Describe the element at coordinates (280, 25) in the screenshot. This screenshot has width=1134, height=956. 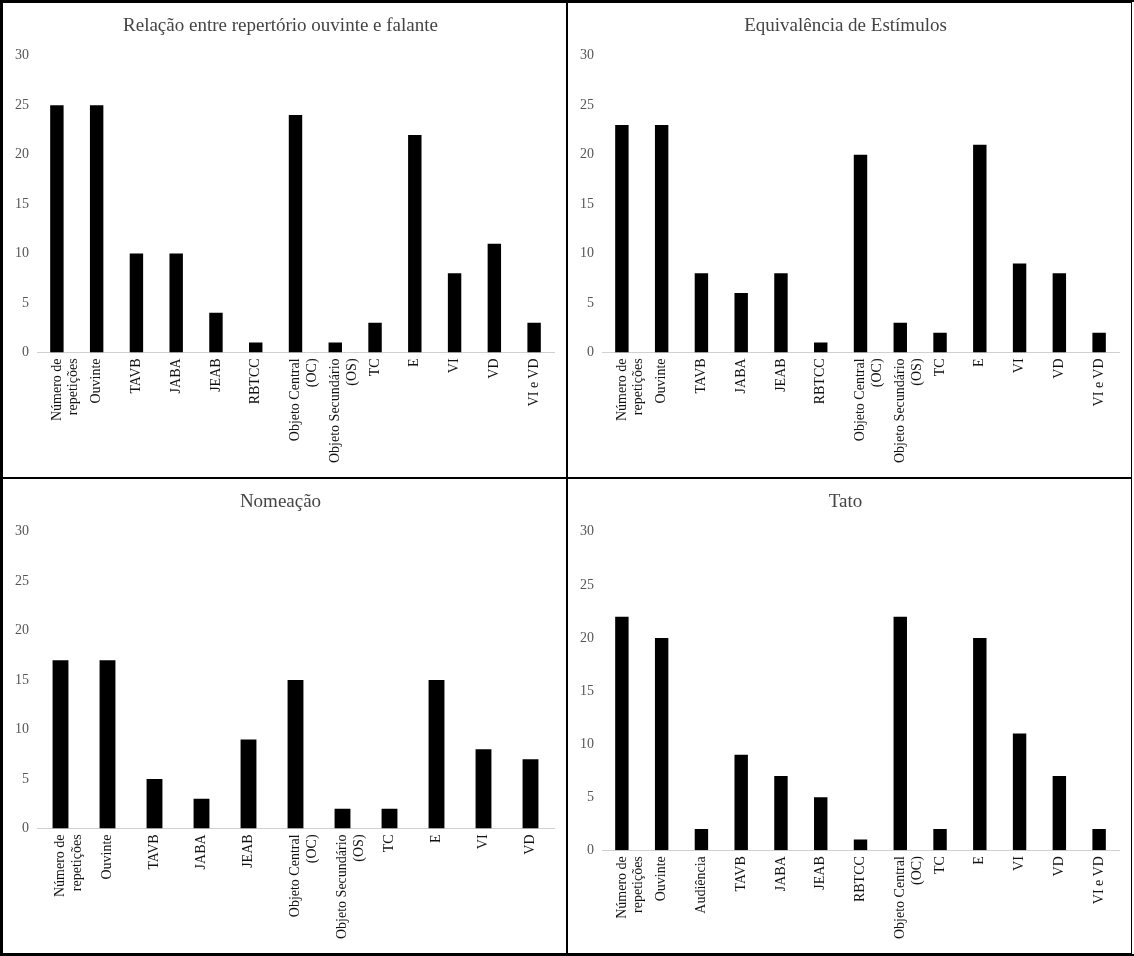
I see `chart-title: Relação entre repertório ouvinte e falante` at that location.